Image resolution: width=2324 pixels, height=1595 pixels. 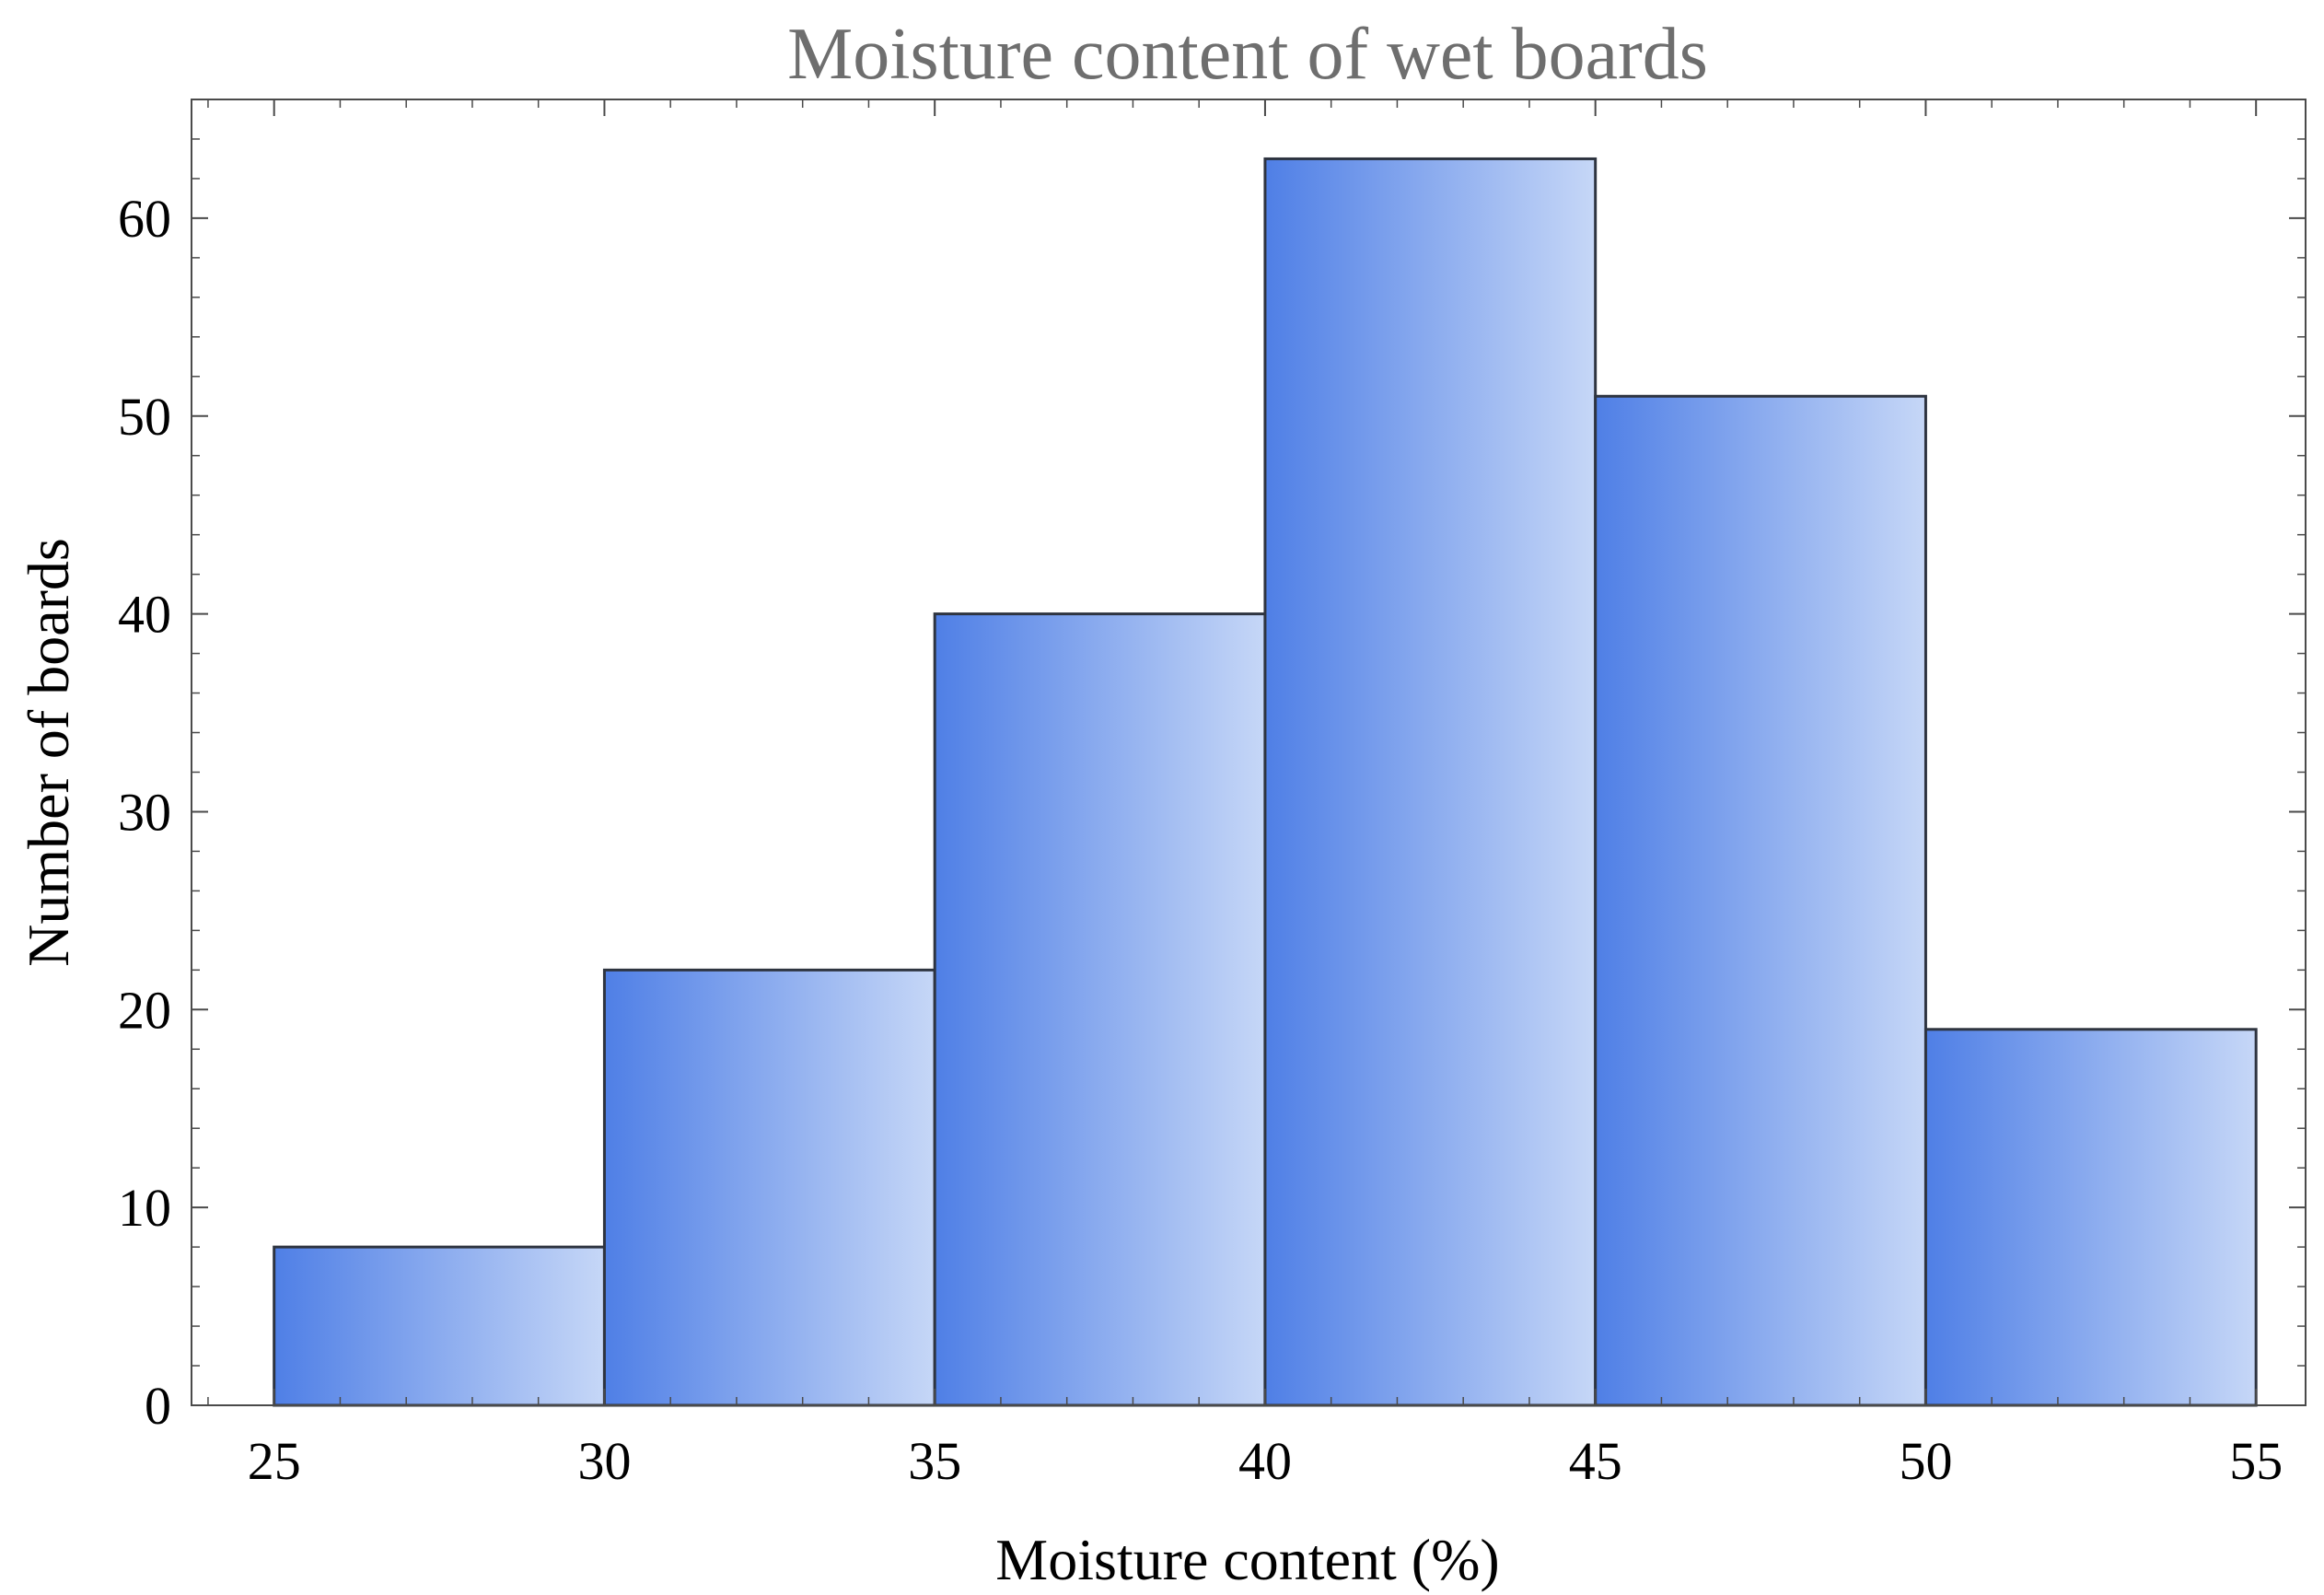 What do you see at coordinates (145, 1010) in the screenshot?
I see `y-tick-label-2: 20` at bounding box center [145, 1010].